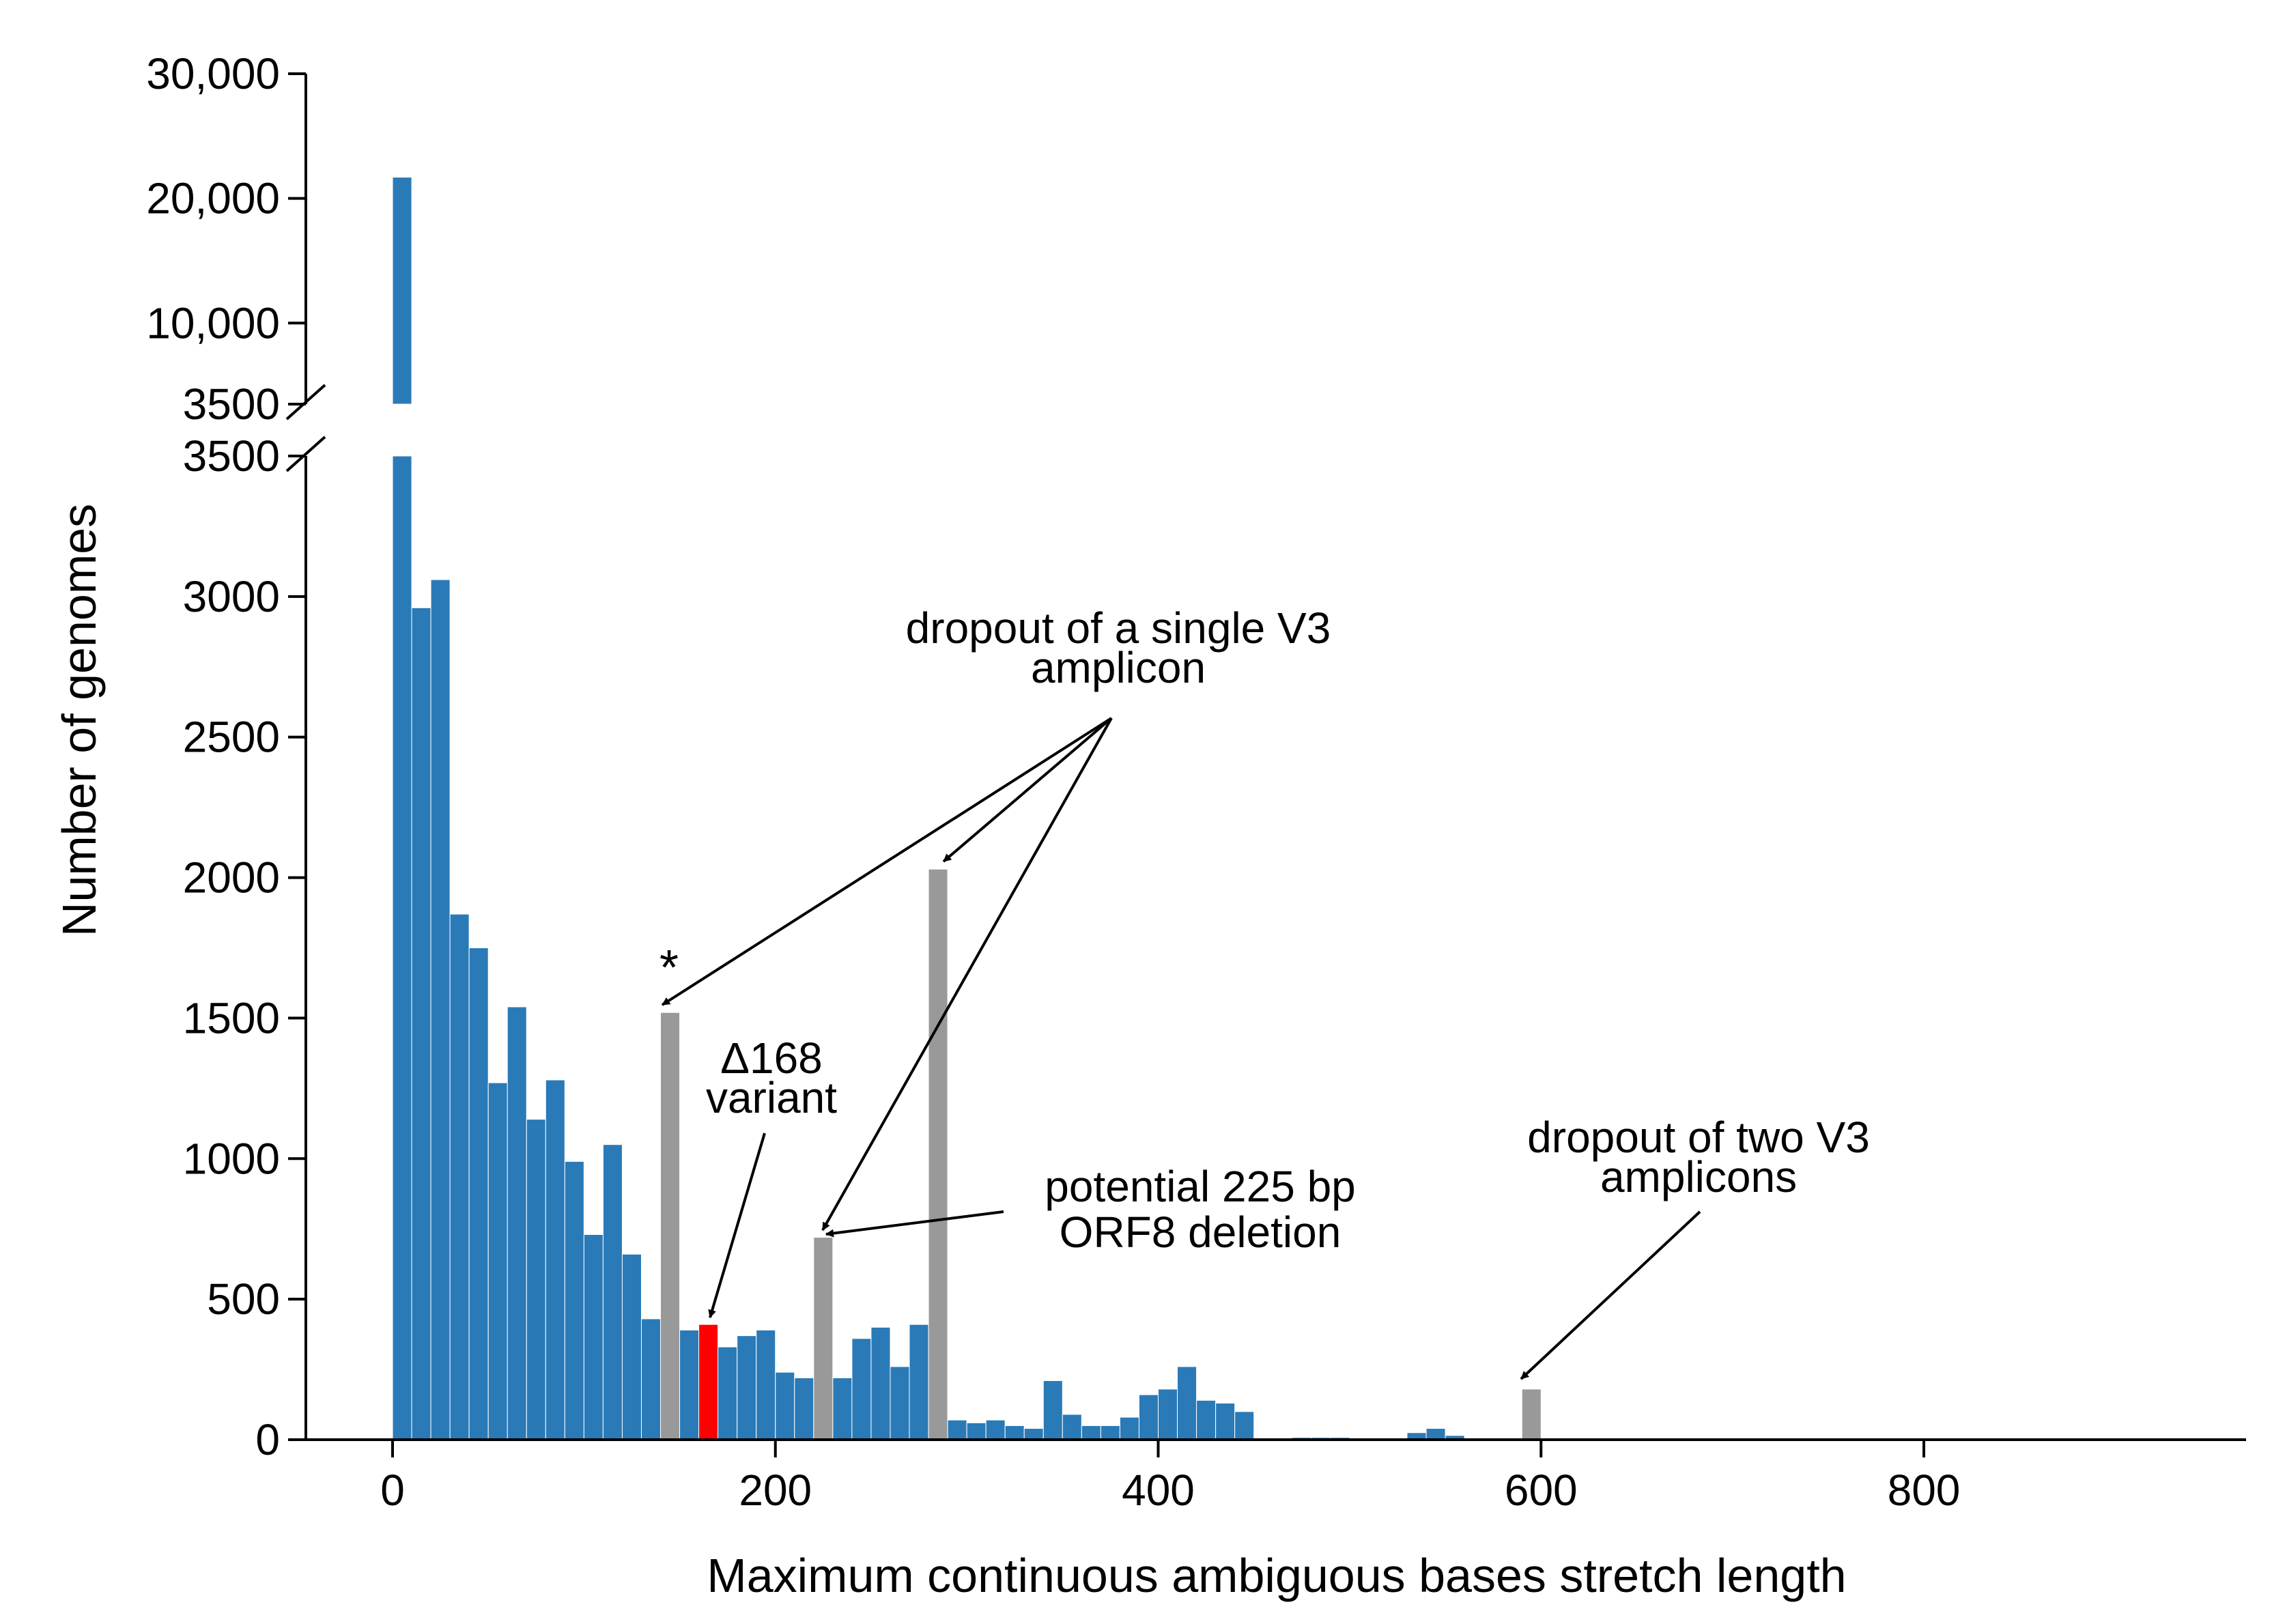  I want to click on x-tick-label-0: 0, so click(392, 1490).